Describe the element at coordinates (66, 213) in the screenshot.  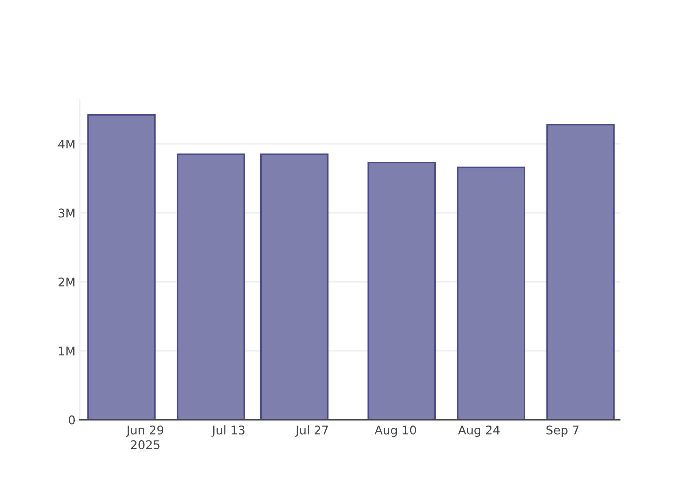
I see `y-tick-label: 3M` at that location.